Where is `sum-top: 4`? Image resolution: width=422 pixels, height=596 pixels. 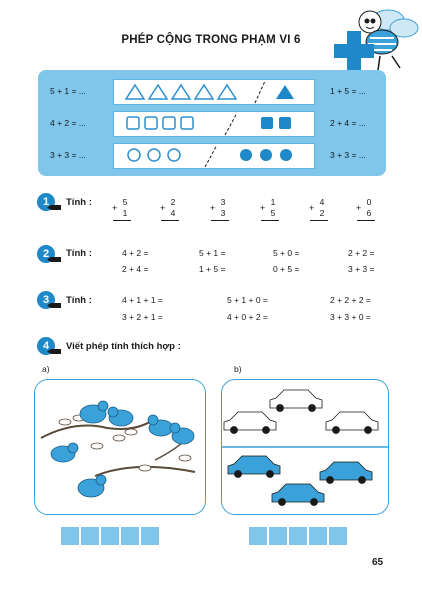
sum-top: 4 is located at coordinates (322, 202).